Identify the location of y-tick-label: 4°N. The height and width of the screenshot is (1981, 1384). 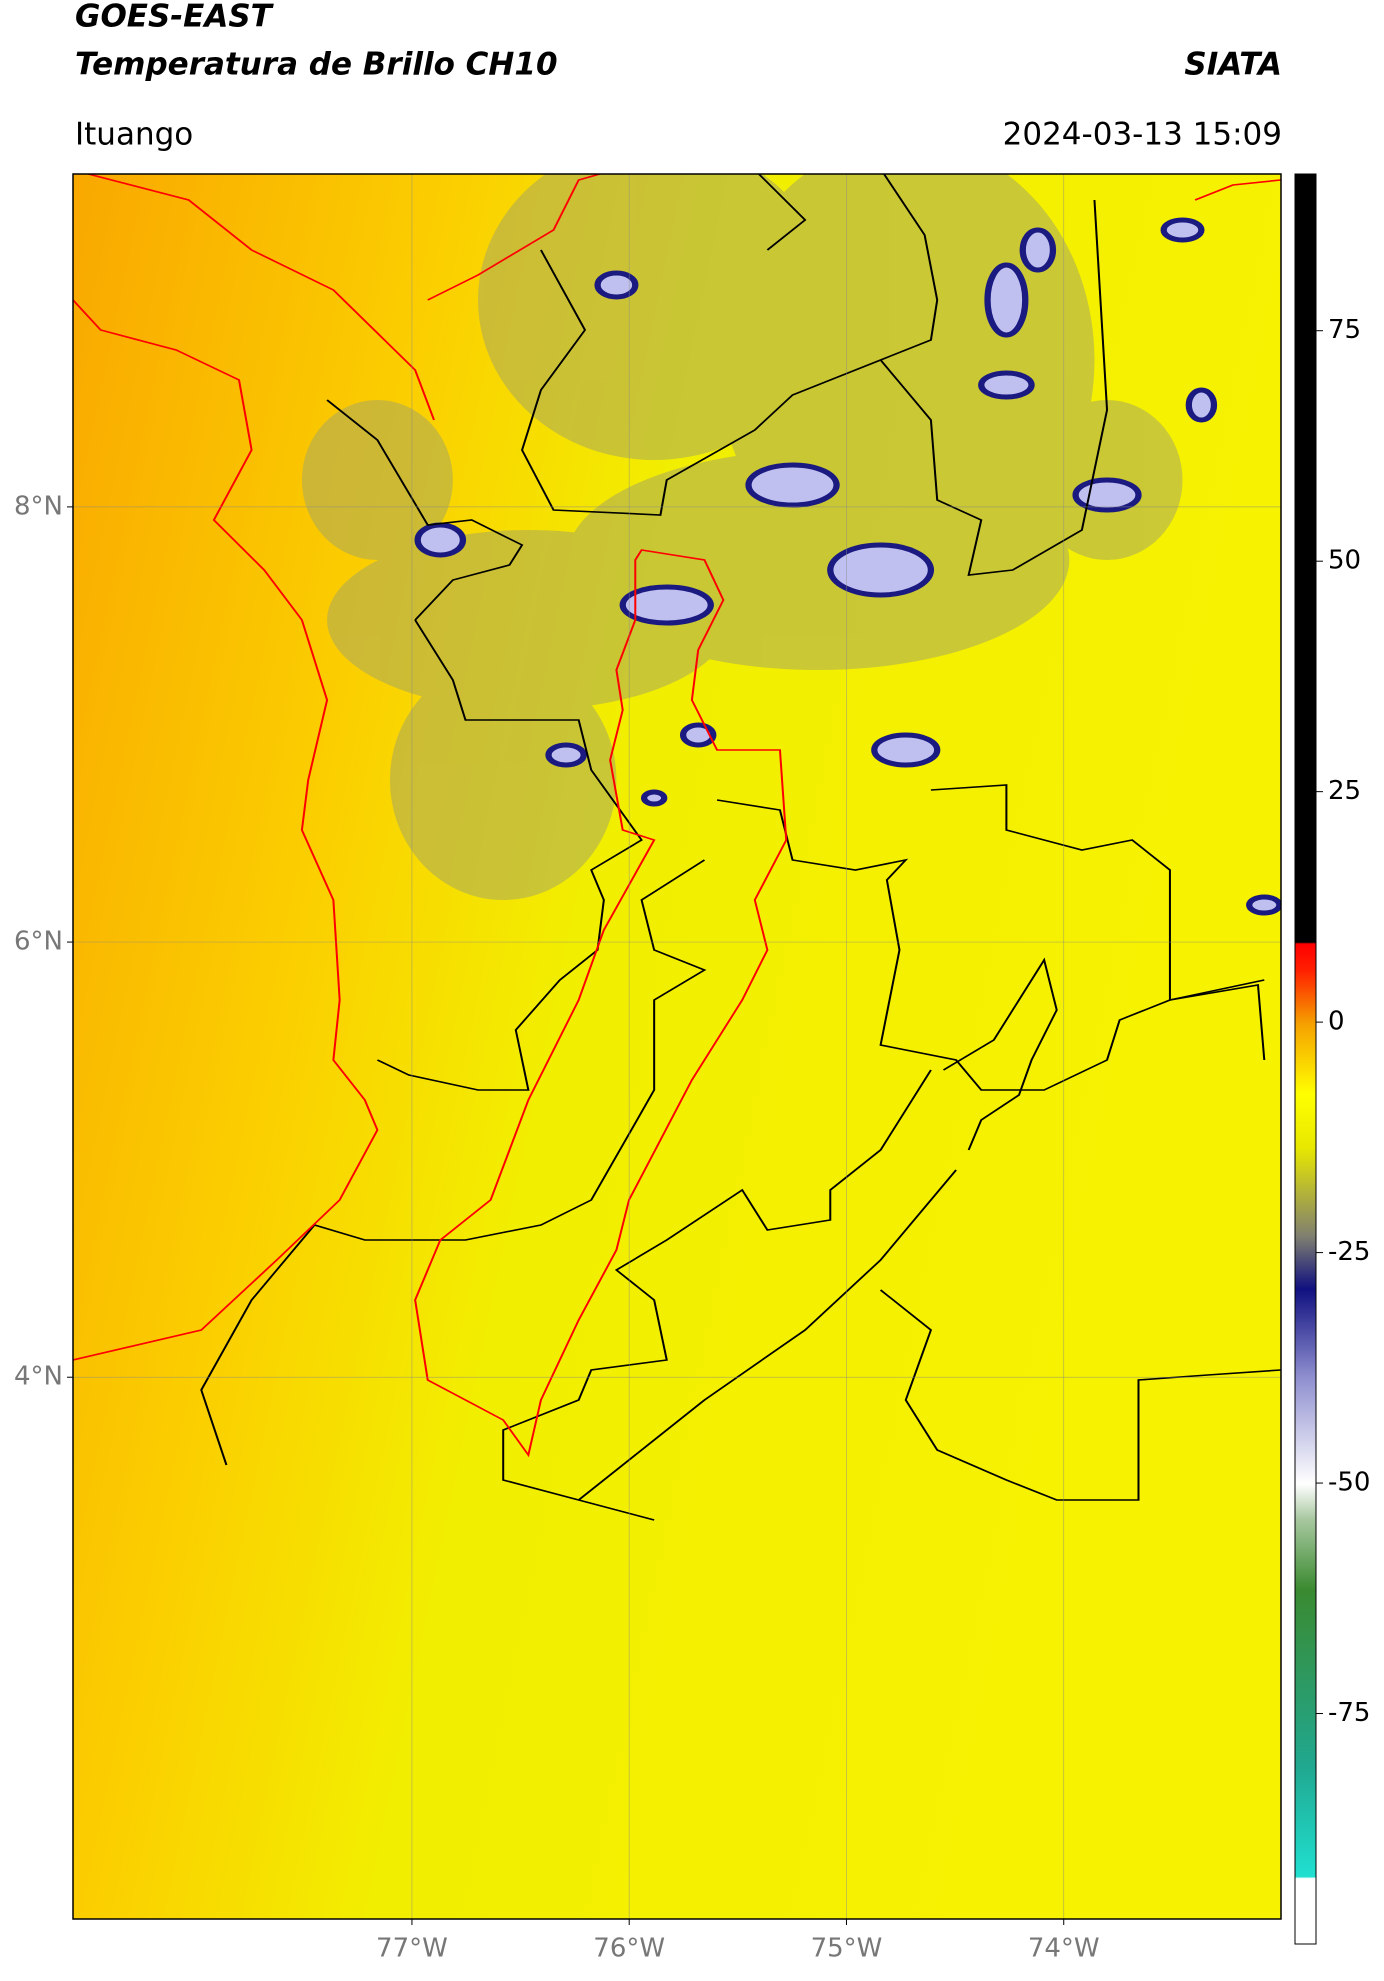
(38, 1377).